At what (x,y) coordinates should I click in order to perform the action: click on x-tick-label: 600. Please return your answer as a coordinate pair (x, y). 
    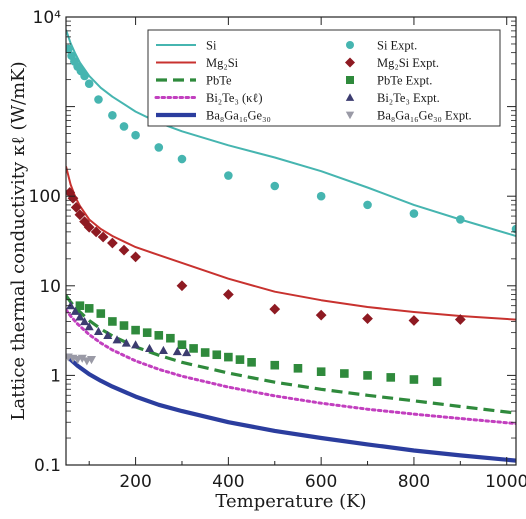
    Looking at the image, I should click on (321, 482).